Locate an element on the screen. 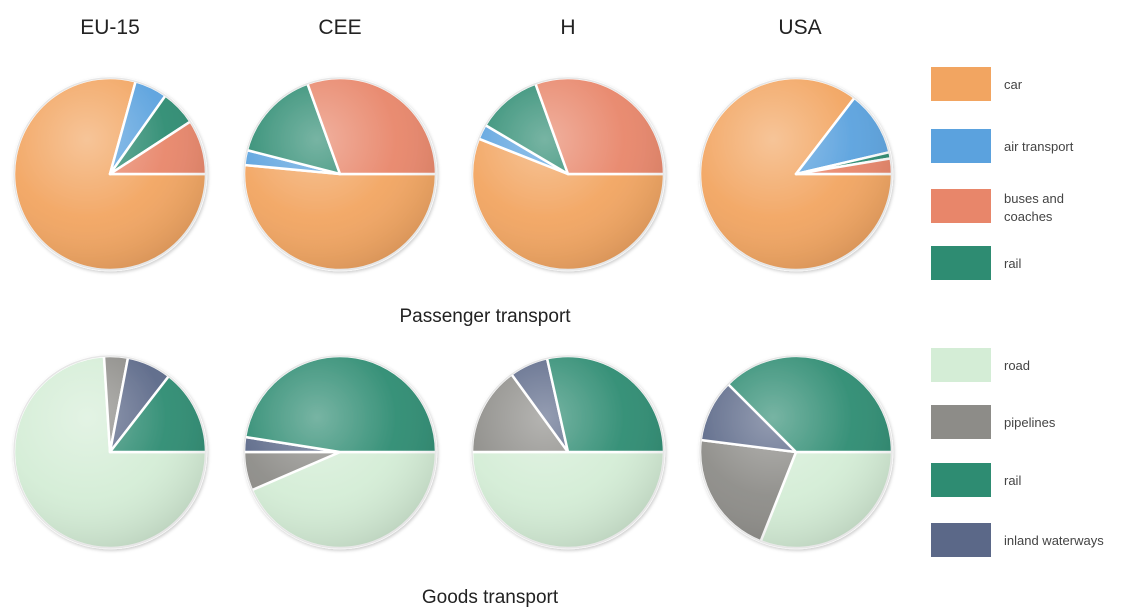 Image resolution: width=1142 pixels, height=609 pixels. pie-goods-transport-h is located at coordinates (568, 452).